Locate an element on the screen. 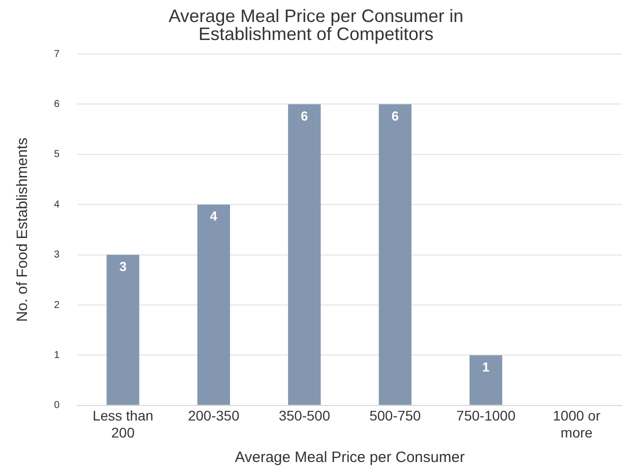 This screenshot has height=471, width=642. y-tick-label: 3 is located at coordinates (57, 255).